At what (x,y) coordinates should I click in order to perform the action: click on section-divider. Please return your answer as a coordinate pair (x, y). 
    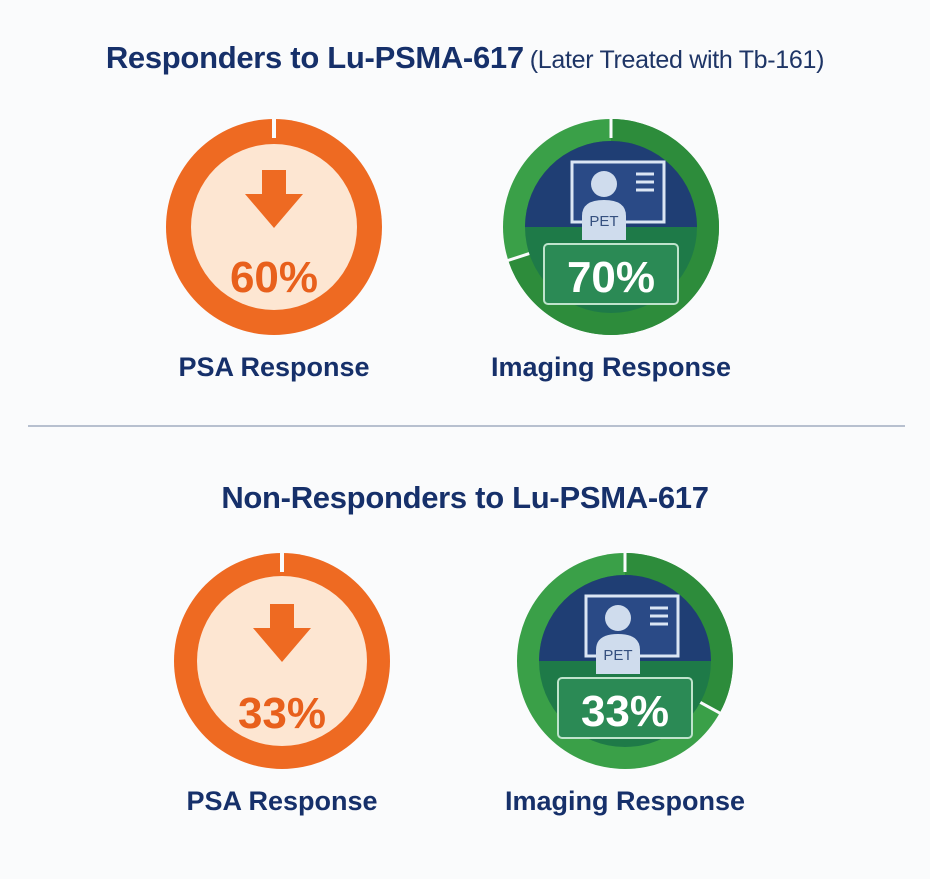
    Looking at the image, I should click on (466, 426).